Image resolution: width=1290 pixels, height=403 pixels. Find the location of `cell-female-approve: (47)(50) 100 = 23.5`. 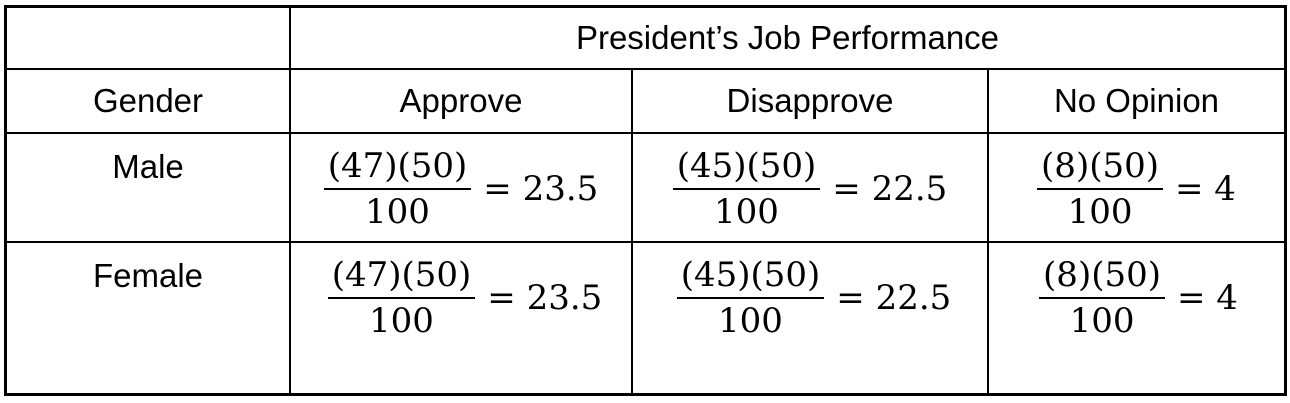

cell-female-approve: (47)(50) 100 = 23.5 is located at coordinates (465, 298).